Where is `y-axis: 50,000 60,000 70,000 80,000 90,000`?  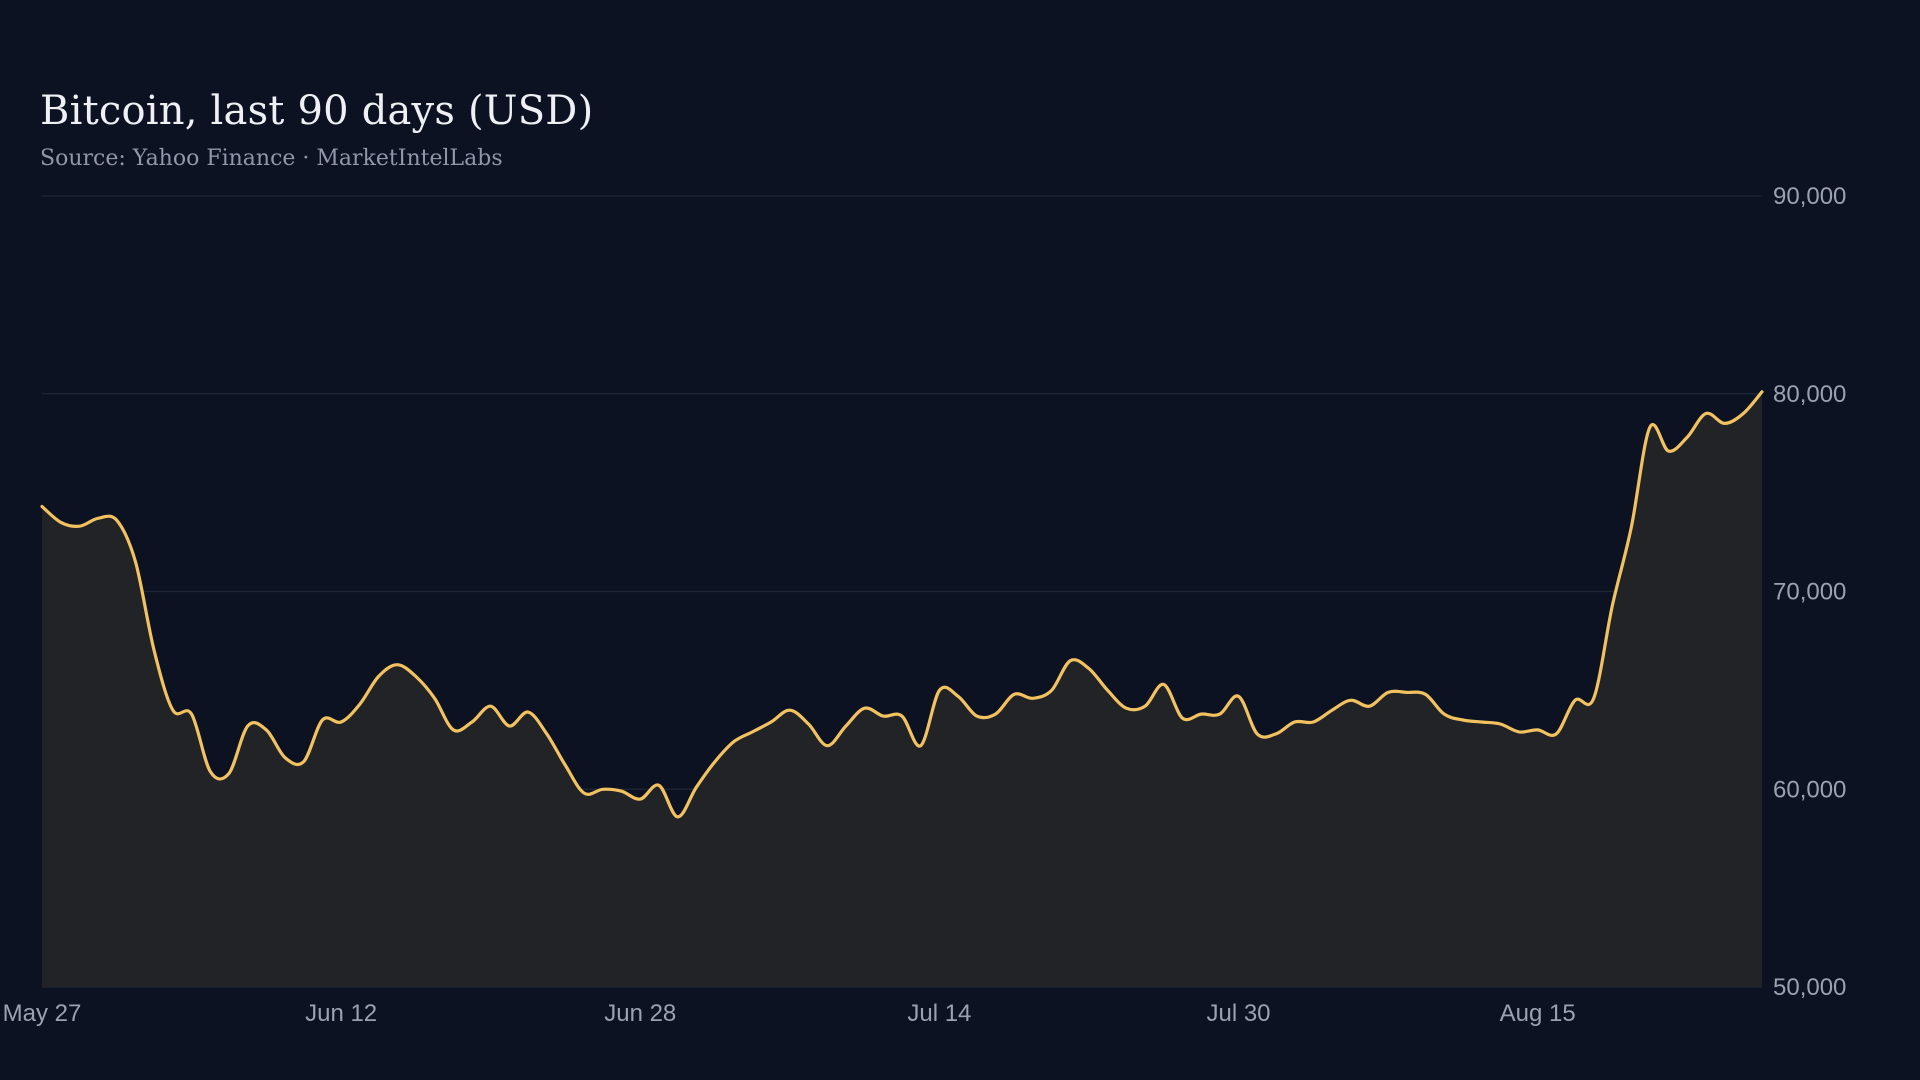 y-axis: 50,000 60,000 70,000 80,000 90,000 is located at coordinates (1809, 592).